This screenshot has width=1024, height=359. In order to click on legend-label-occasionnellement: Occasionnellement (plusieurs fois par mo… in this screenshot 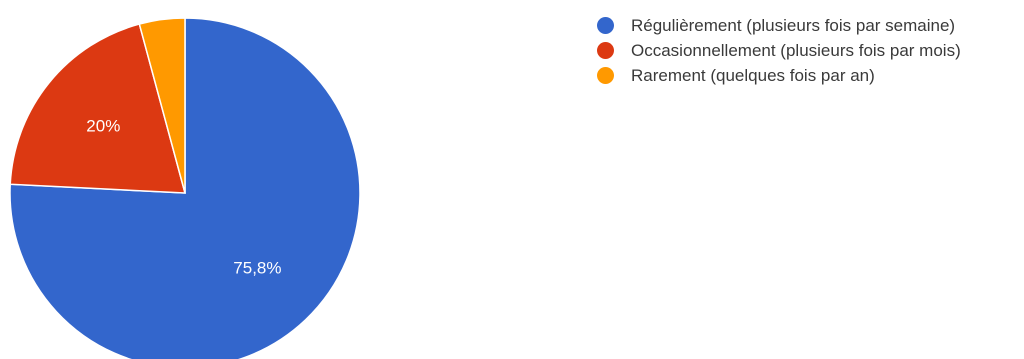, I will do `click(796, 50)`.